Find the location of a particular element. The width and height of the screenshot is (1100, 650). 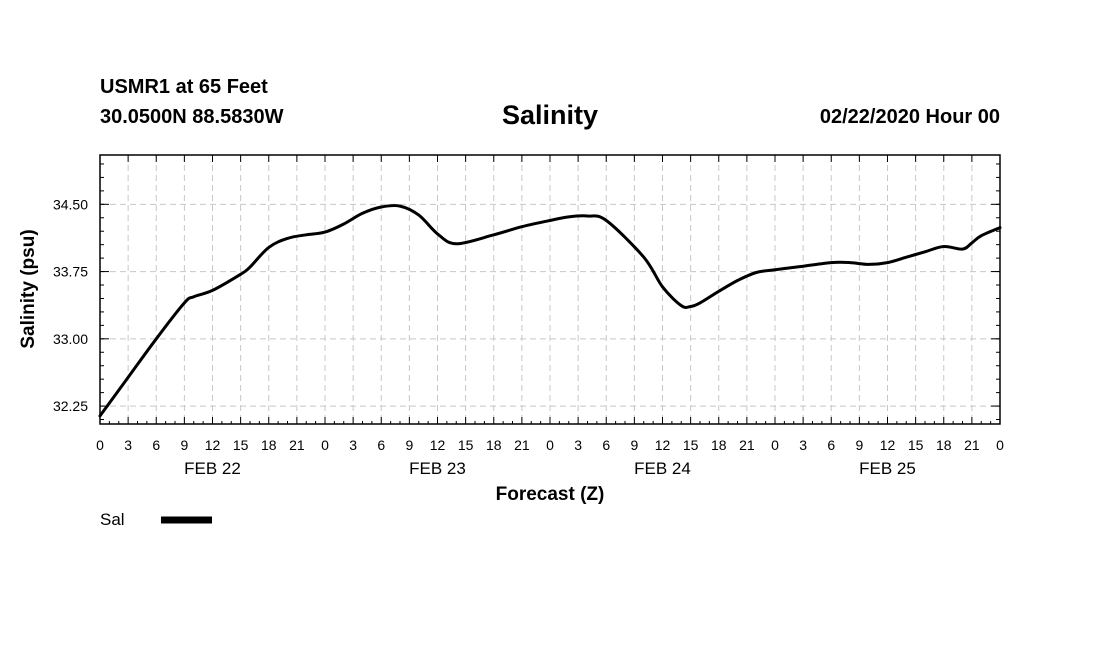

legend-label: Sal is located at coordinates (112, 519).